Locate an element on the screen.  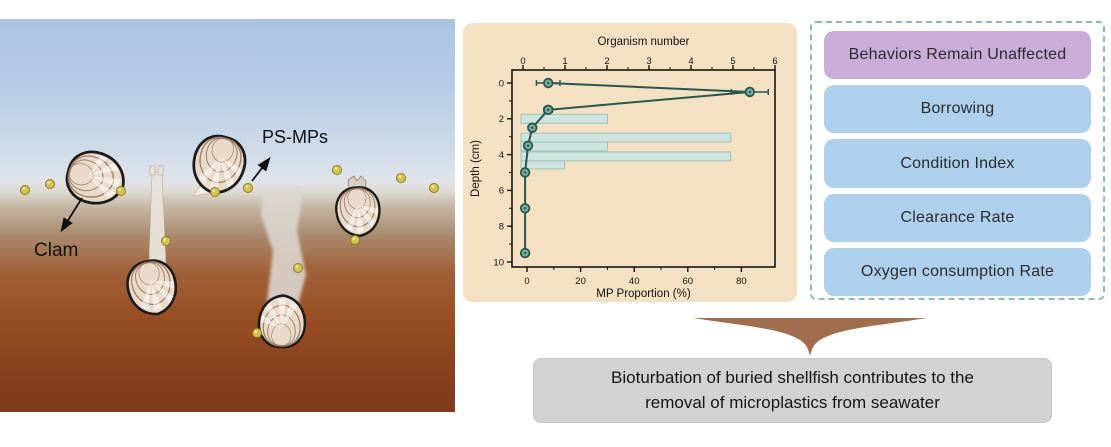
effect-box-2: Borrowing is located at coordinates (957, 109).